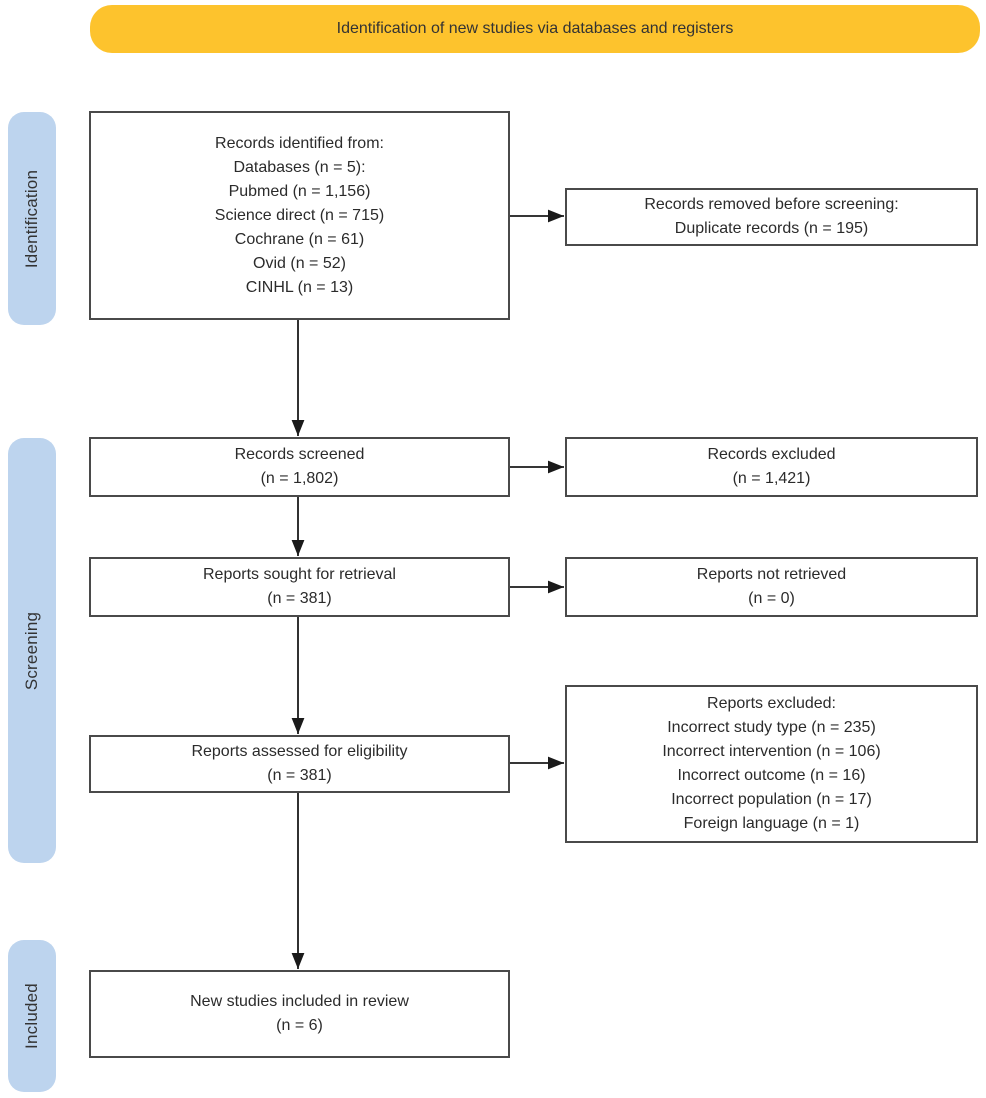  Describe the element at coordinates (771, 467) in the screenshot. I see `box-records-excluded: Records excluded (n = 1,421)` at that location.